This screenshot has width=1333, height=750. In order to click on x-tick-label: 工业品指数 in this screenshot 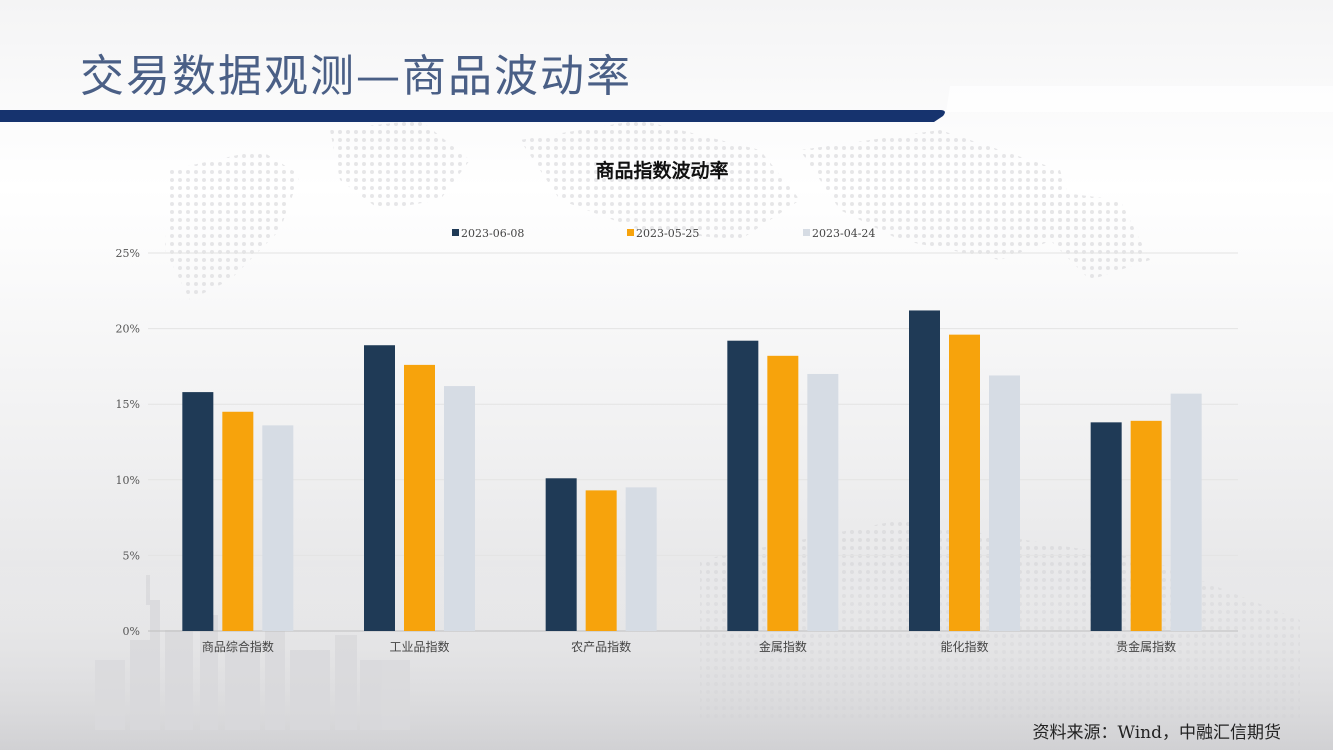, I will do `click(419, 646)`.